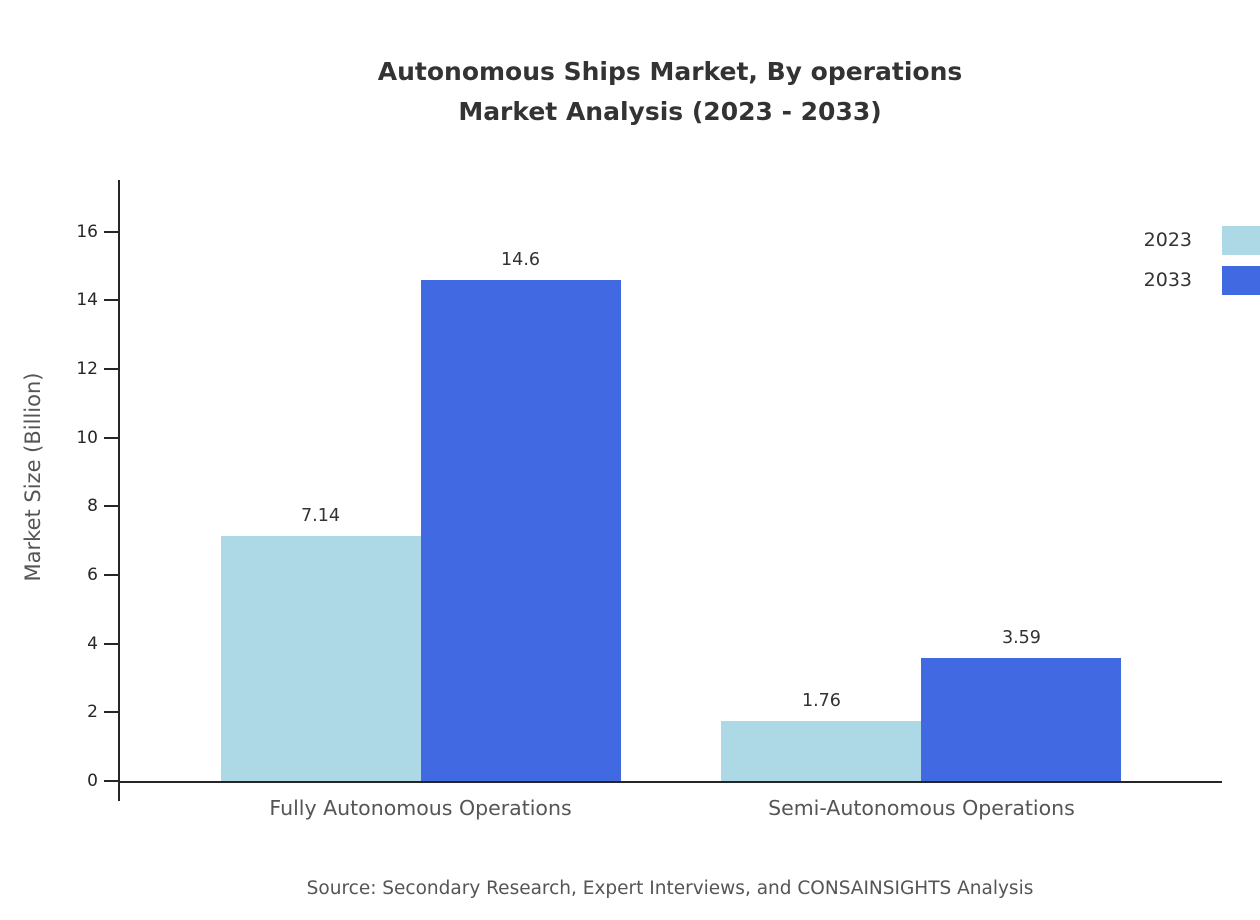 The image size is (1260, 920). I want to click on y-tick-label: 0, so click(92, 781).